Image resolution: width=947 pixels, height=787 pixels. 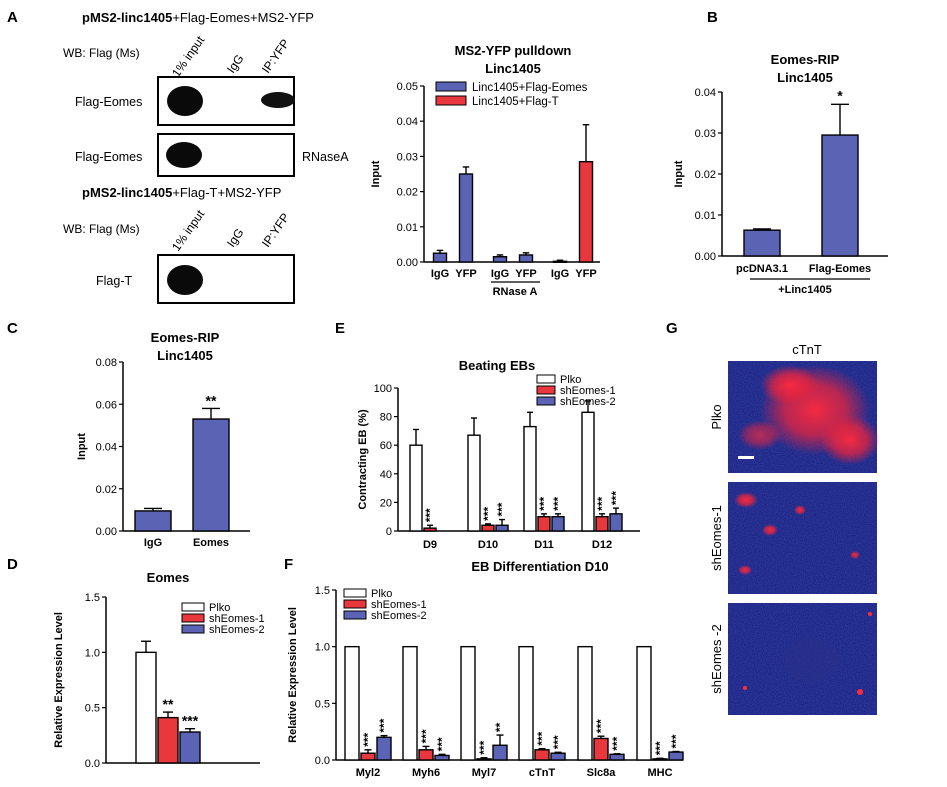 I want to click on scale-bar, so click(x=746, y=457).